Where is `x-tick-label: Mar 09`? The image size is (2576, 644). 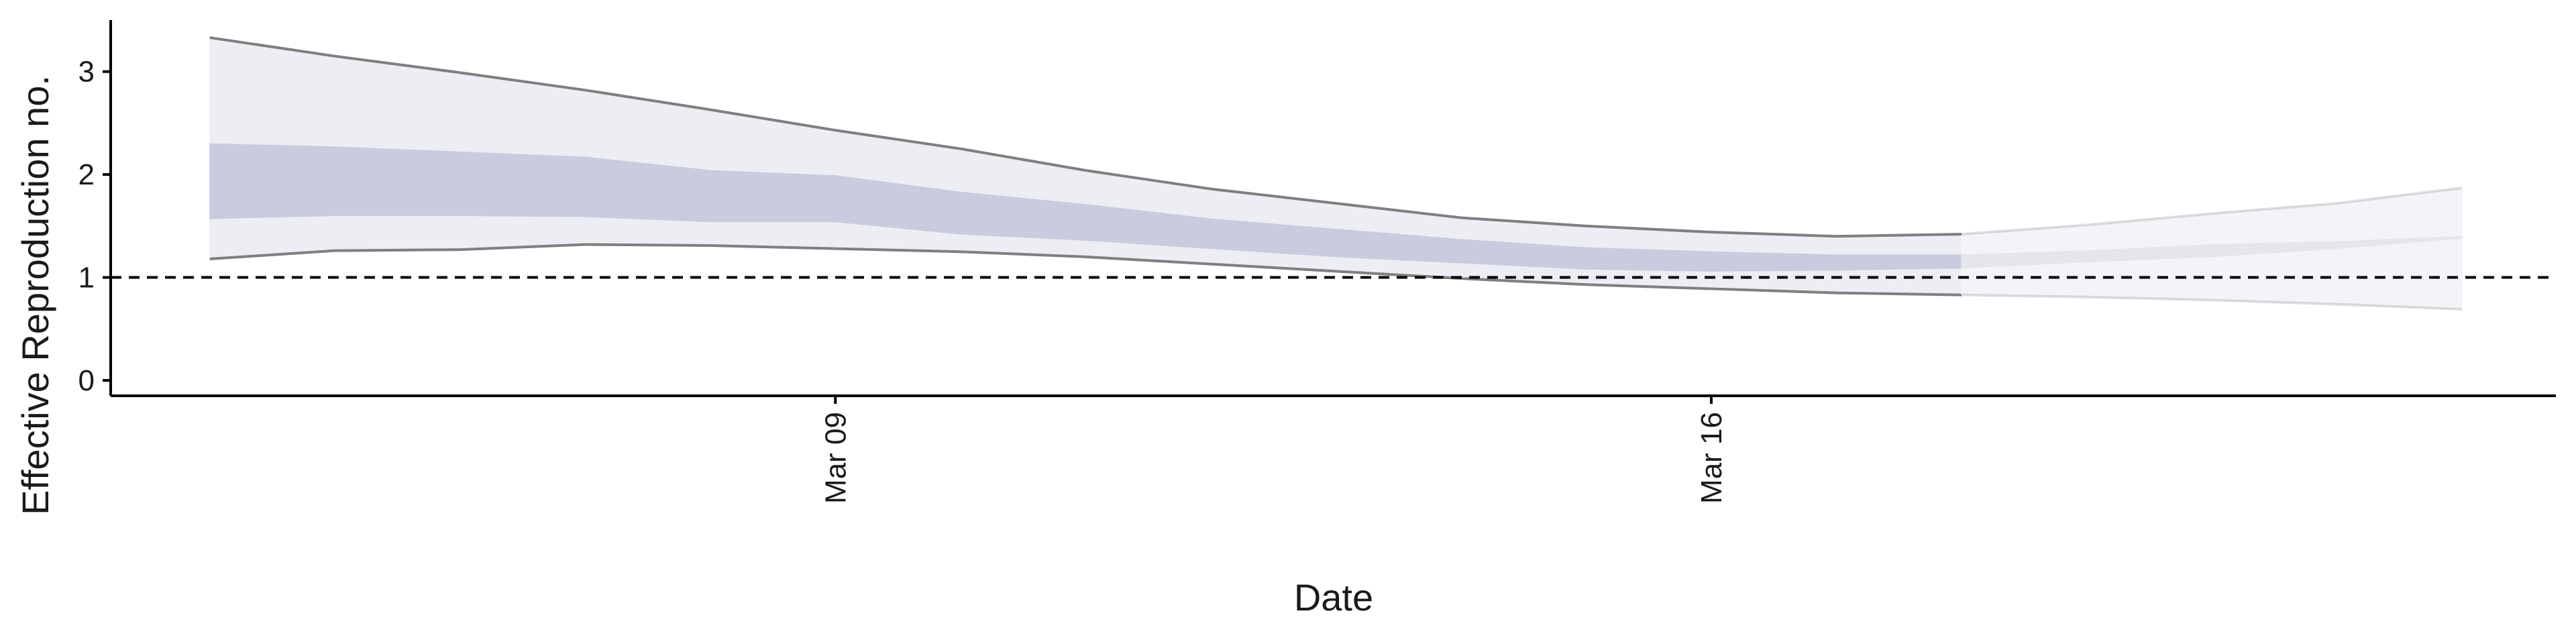 x-tick-label: Mar 09 is located at coordinates (835, 458).